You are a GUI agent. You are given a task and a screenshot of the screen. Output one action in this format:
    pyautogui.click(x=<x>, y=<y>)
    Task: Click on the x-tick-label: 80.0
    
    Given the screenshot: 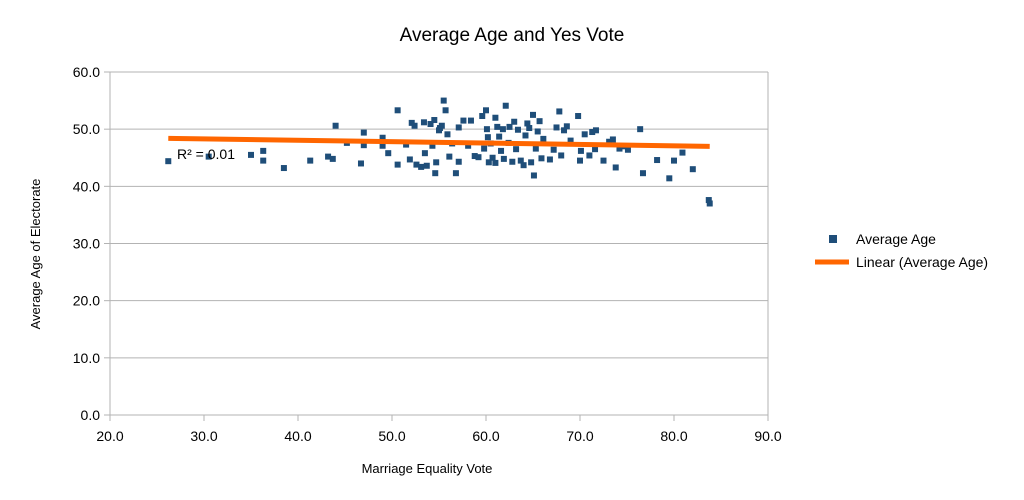 What is the action you would take?
    pyautogui.click(x=673, y=436)
    